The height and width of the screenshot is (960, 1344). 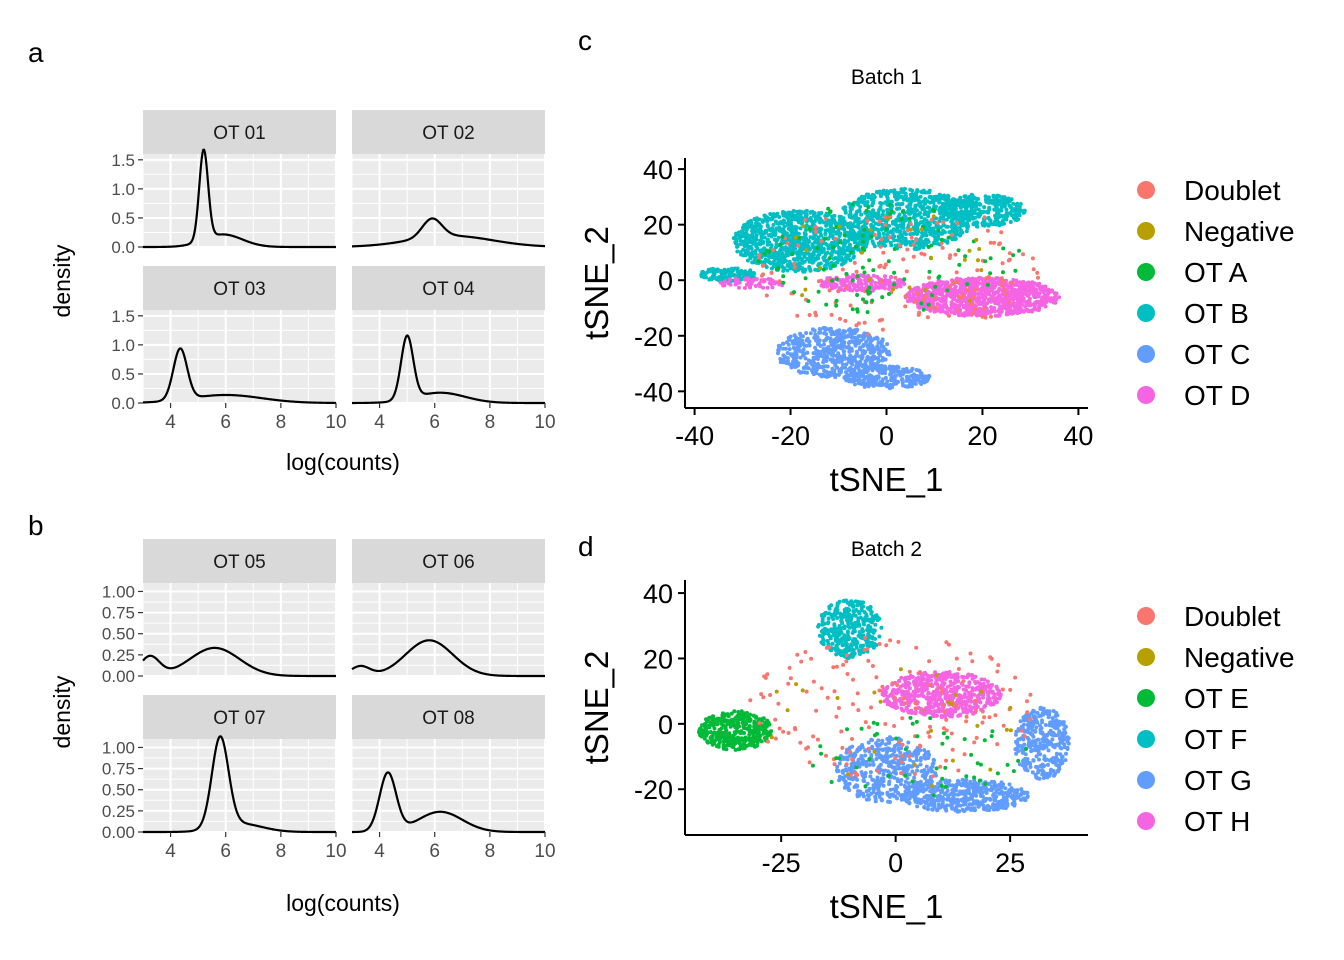 I want to click on y-tick-label: 40, so click(x=658, y=170).